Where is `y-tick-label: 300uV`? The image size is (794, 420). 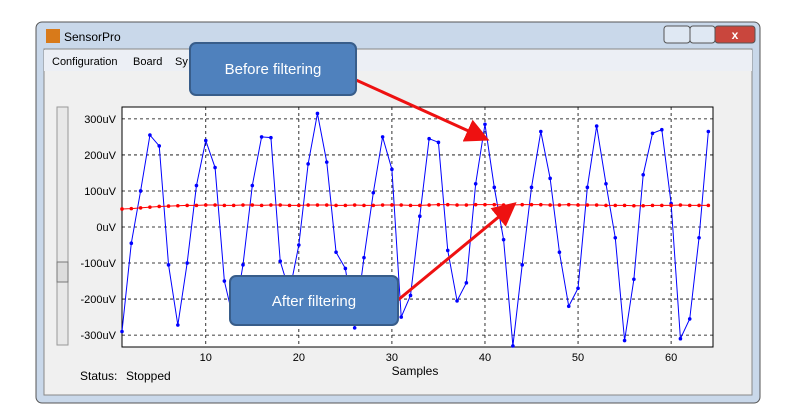
y-tick-label: 300uV is located at coordinates (100, 120).